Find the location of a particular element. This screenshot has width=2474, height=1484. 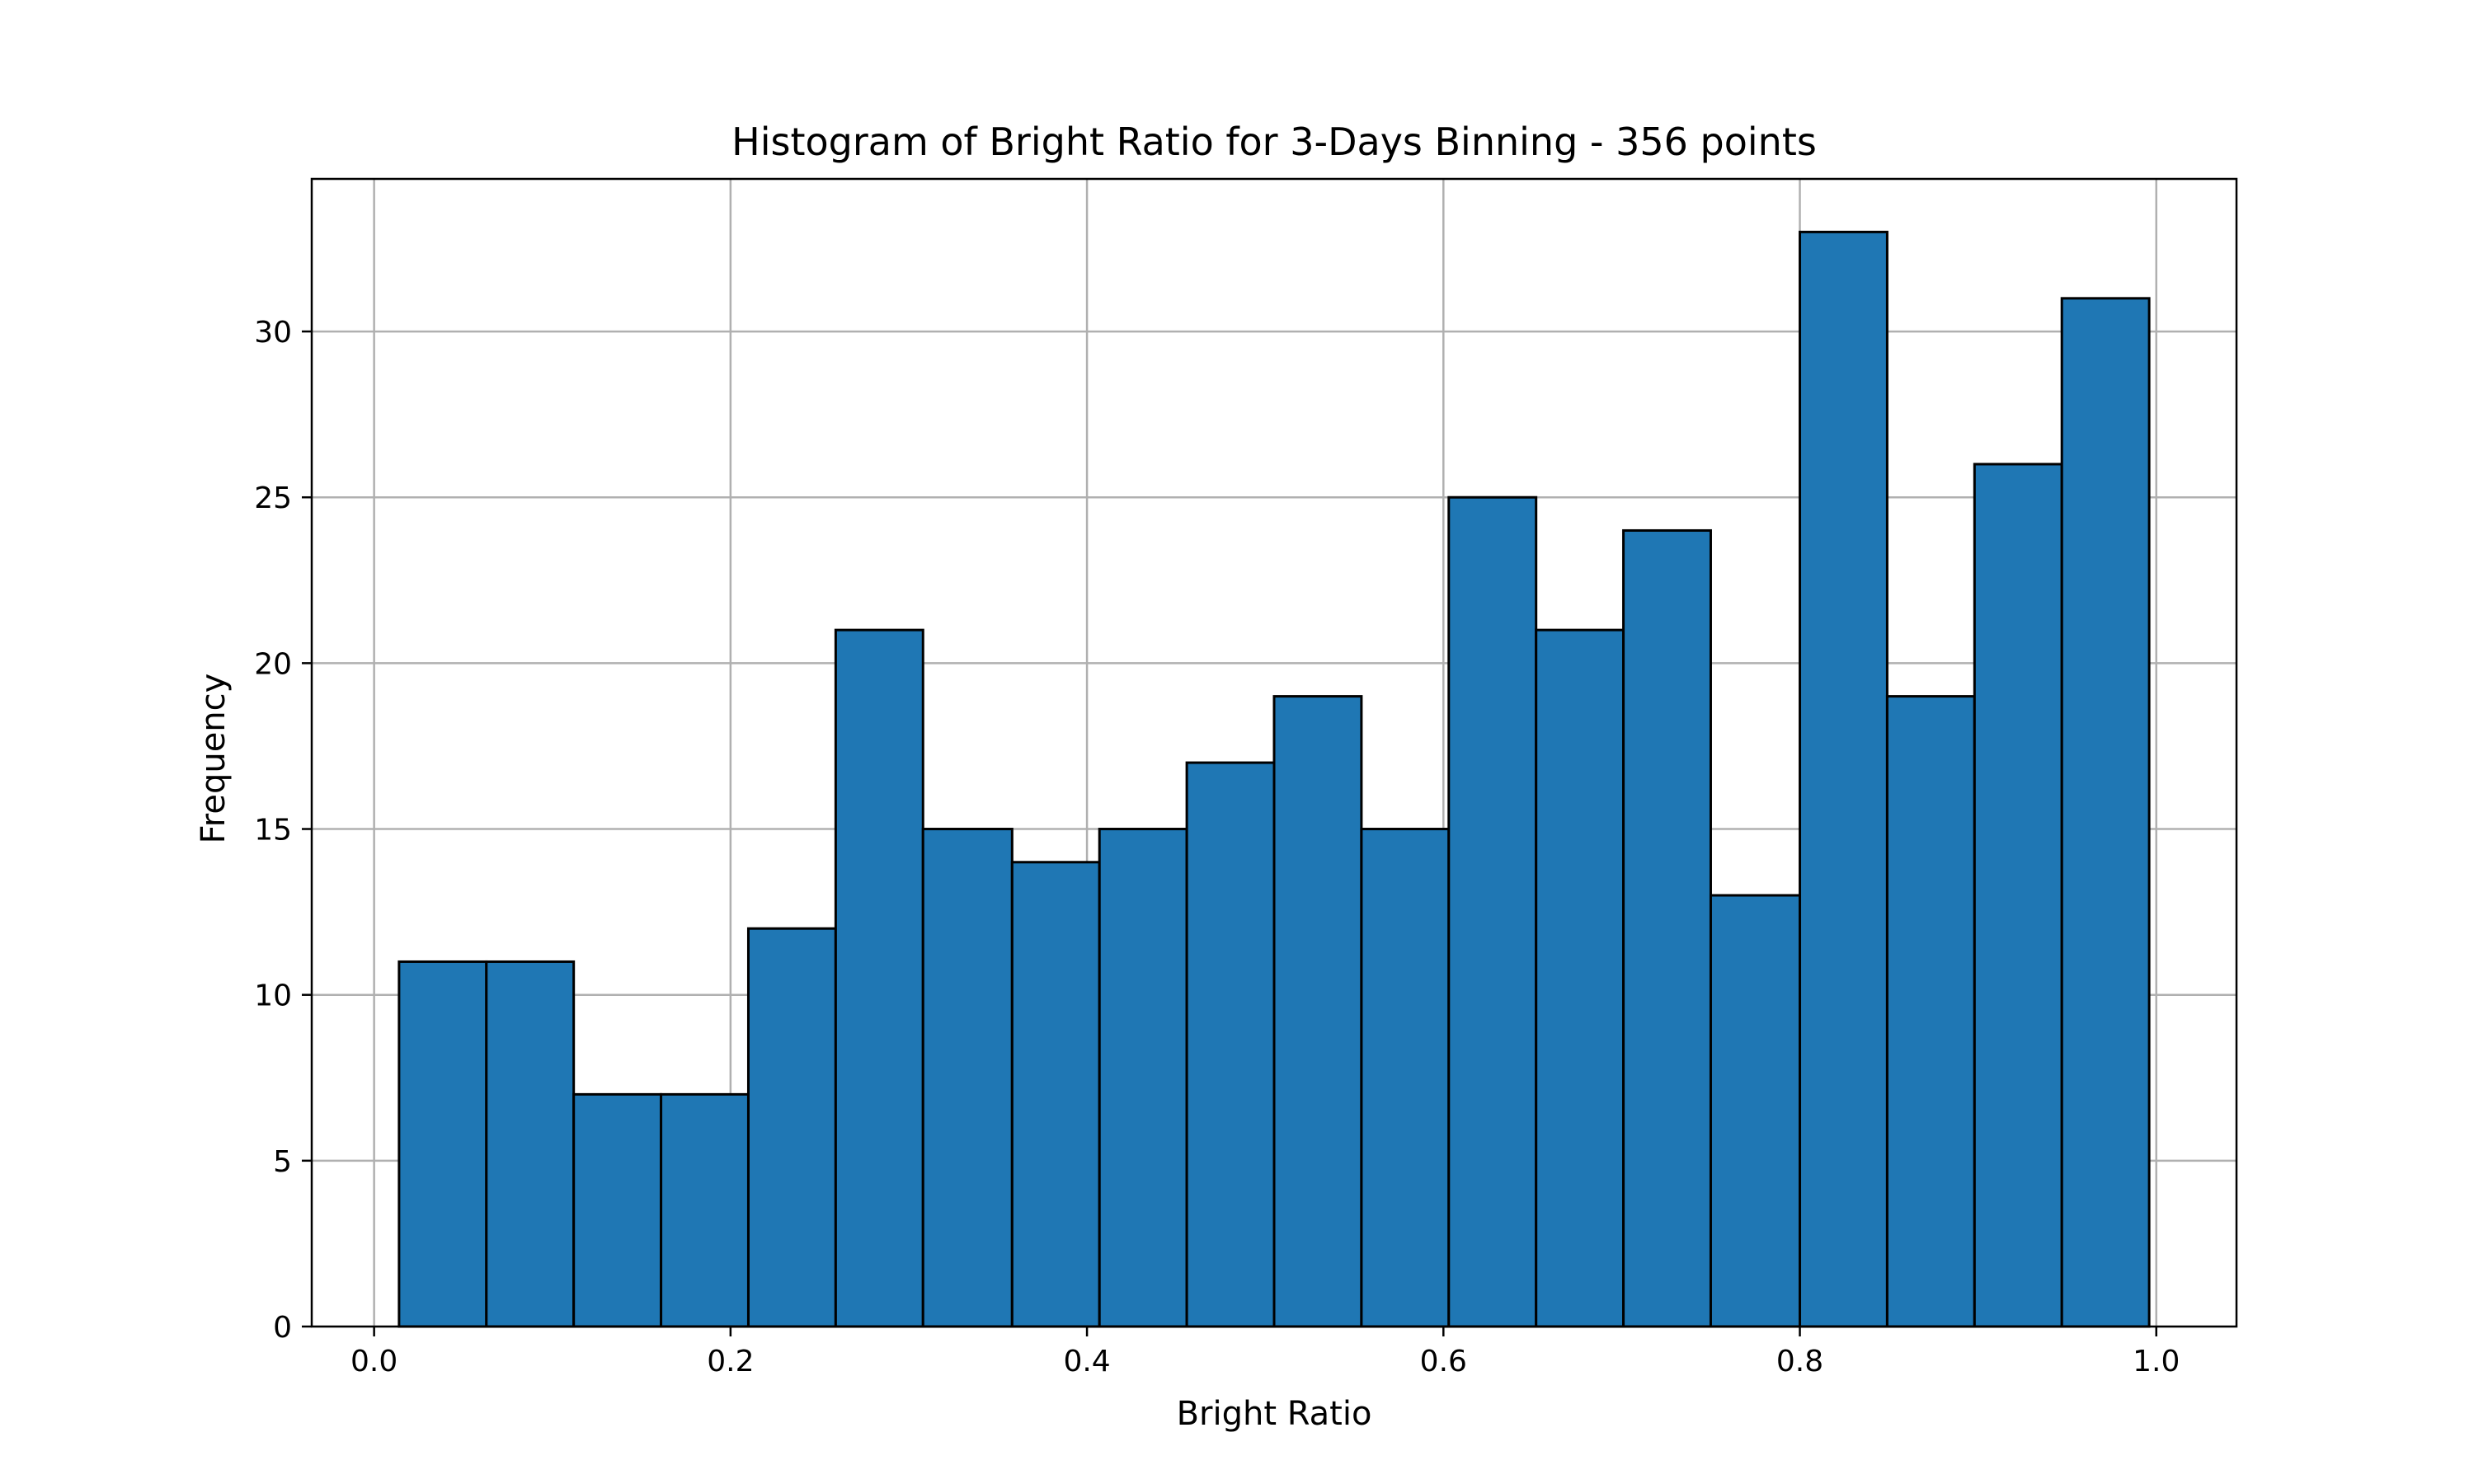

x-tick-label: 0.2 is located at coordinates (730, 1361).